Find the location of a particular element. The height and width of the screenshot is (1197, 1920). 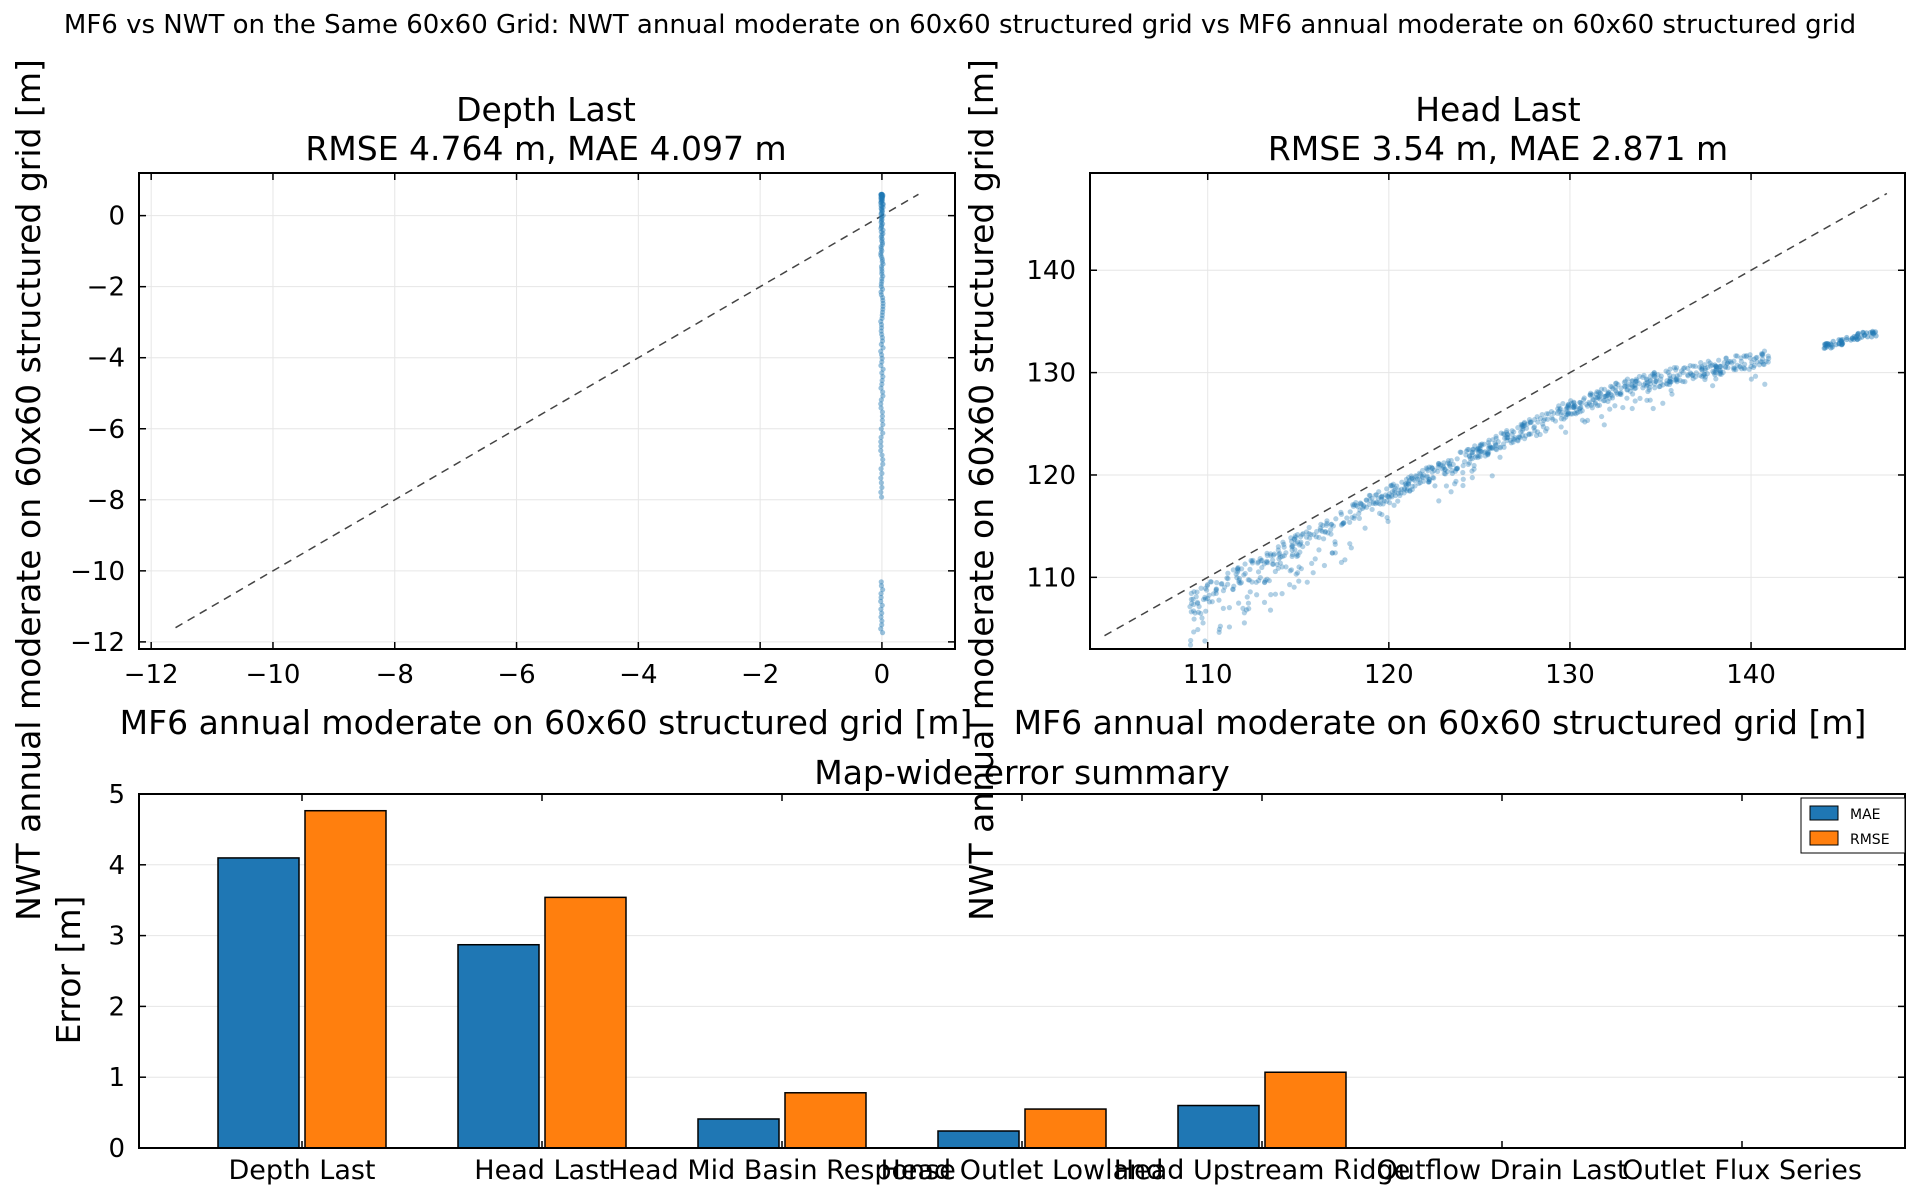

depth-last-ytick-label: −8 is located at coordinates (106, 501).